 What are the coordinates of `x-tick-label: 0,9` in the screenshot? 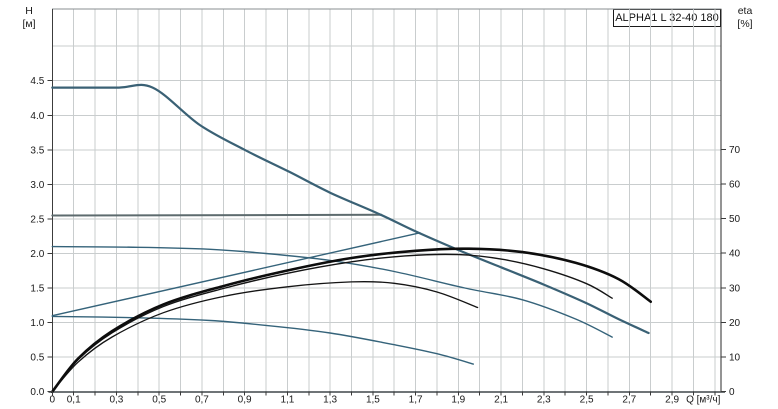 It's located at (245, 400).